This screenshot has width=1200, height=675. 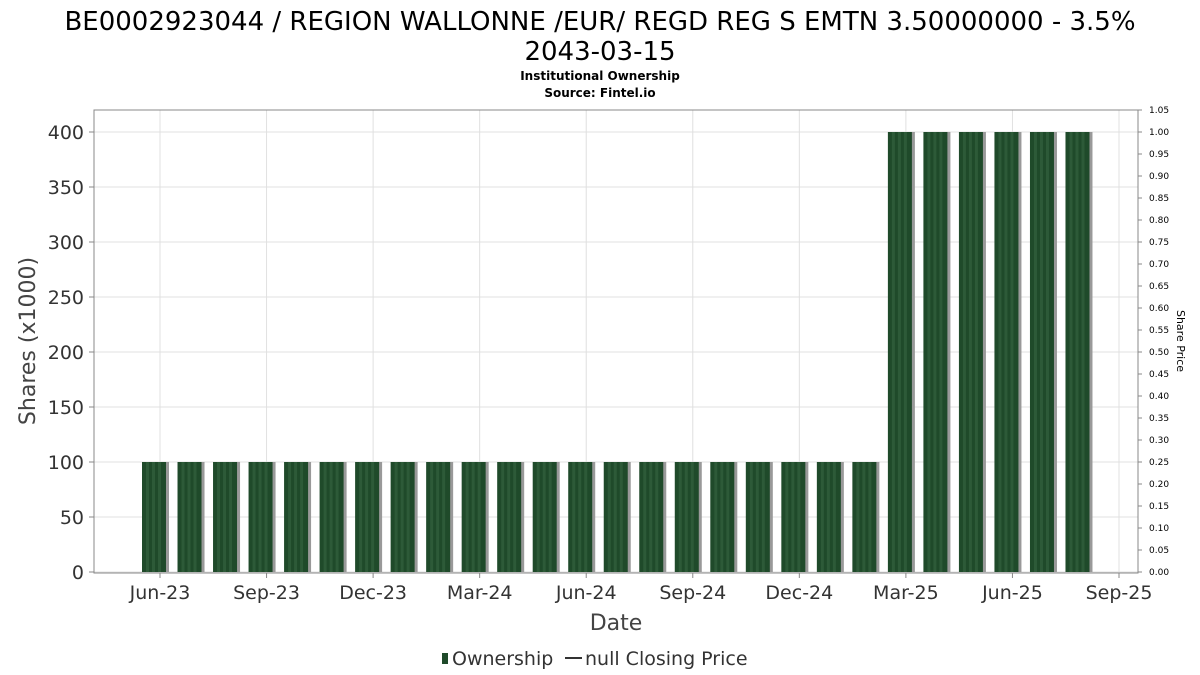 I want to click on x-tick-label: Mar-25, so click(x=906, y=593).